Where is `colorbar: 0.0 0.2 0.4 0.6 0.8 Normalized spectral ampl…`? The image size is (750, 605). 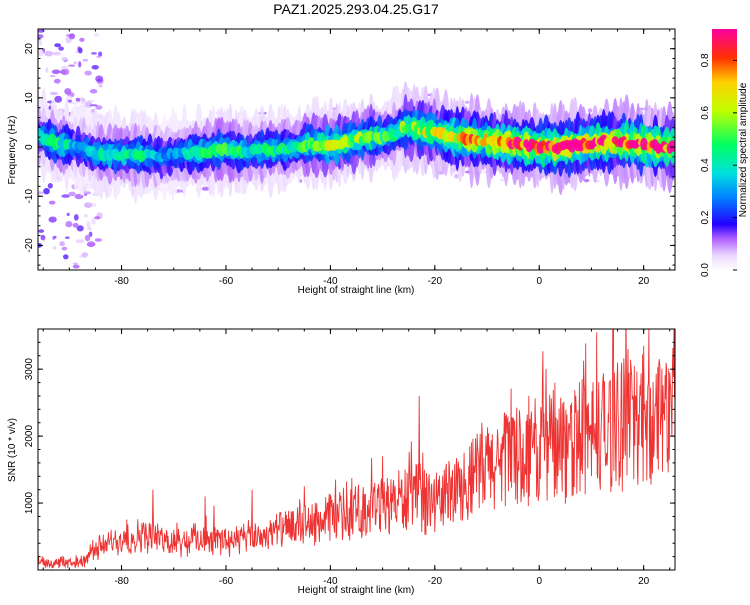 colorbar: 0.0 0.2 0.4 0.6 0.8 Normalized spectral ampl… is located at coordinates (724, 153).